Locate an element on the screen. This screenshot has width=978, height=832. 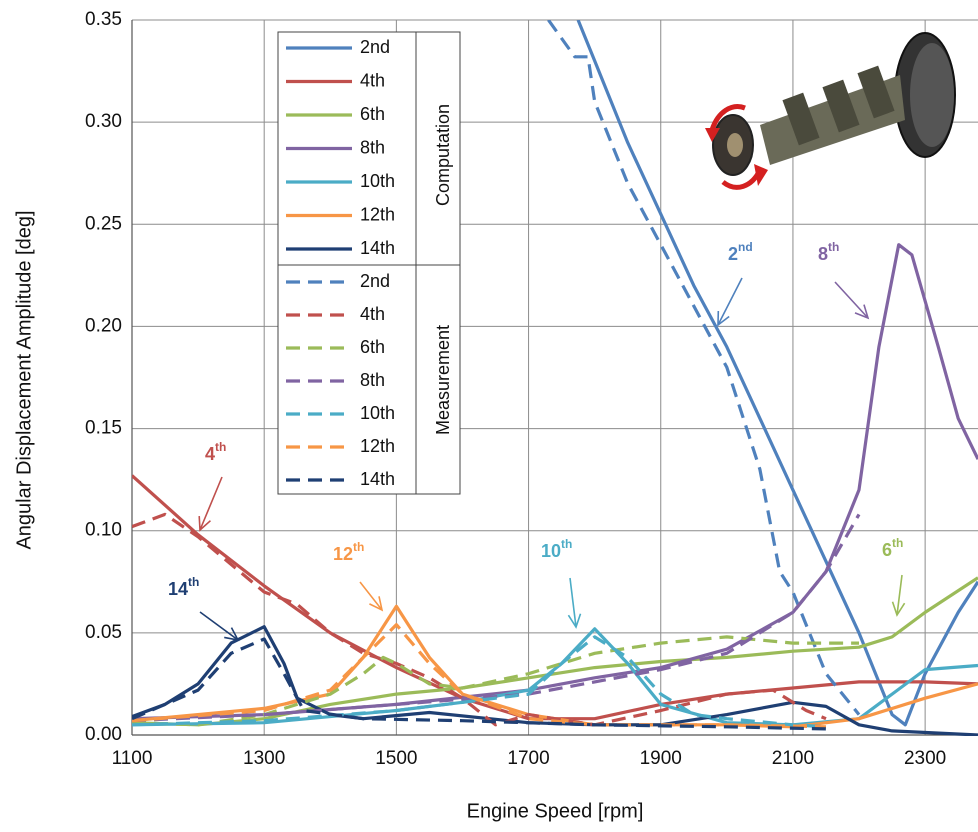
annotation: 6th is located at coordinates (892, 548).